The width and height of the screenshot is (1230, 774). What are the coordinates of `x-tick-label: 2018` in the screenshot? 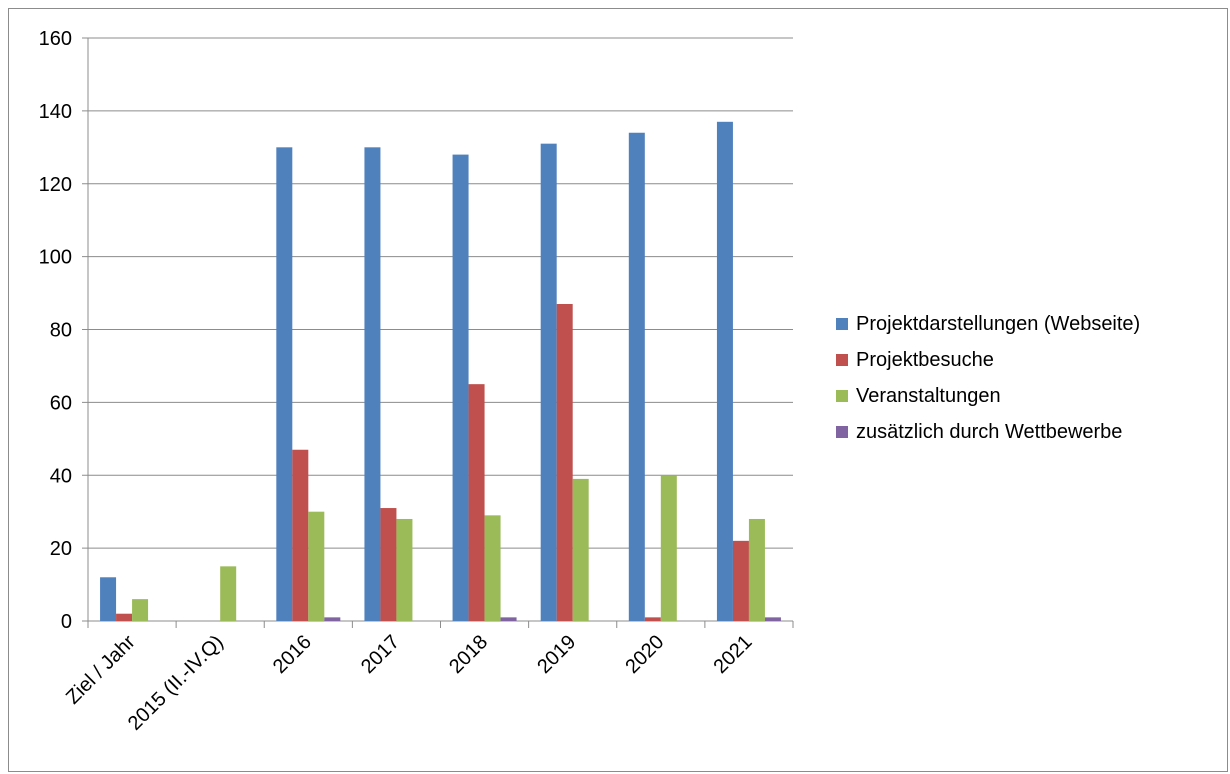 It's located at (468, 654).